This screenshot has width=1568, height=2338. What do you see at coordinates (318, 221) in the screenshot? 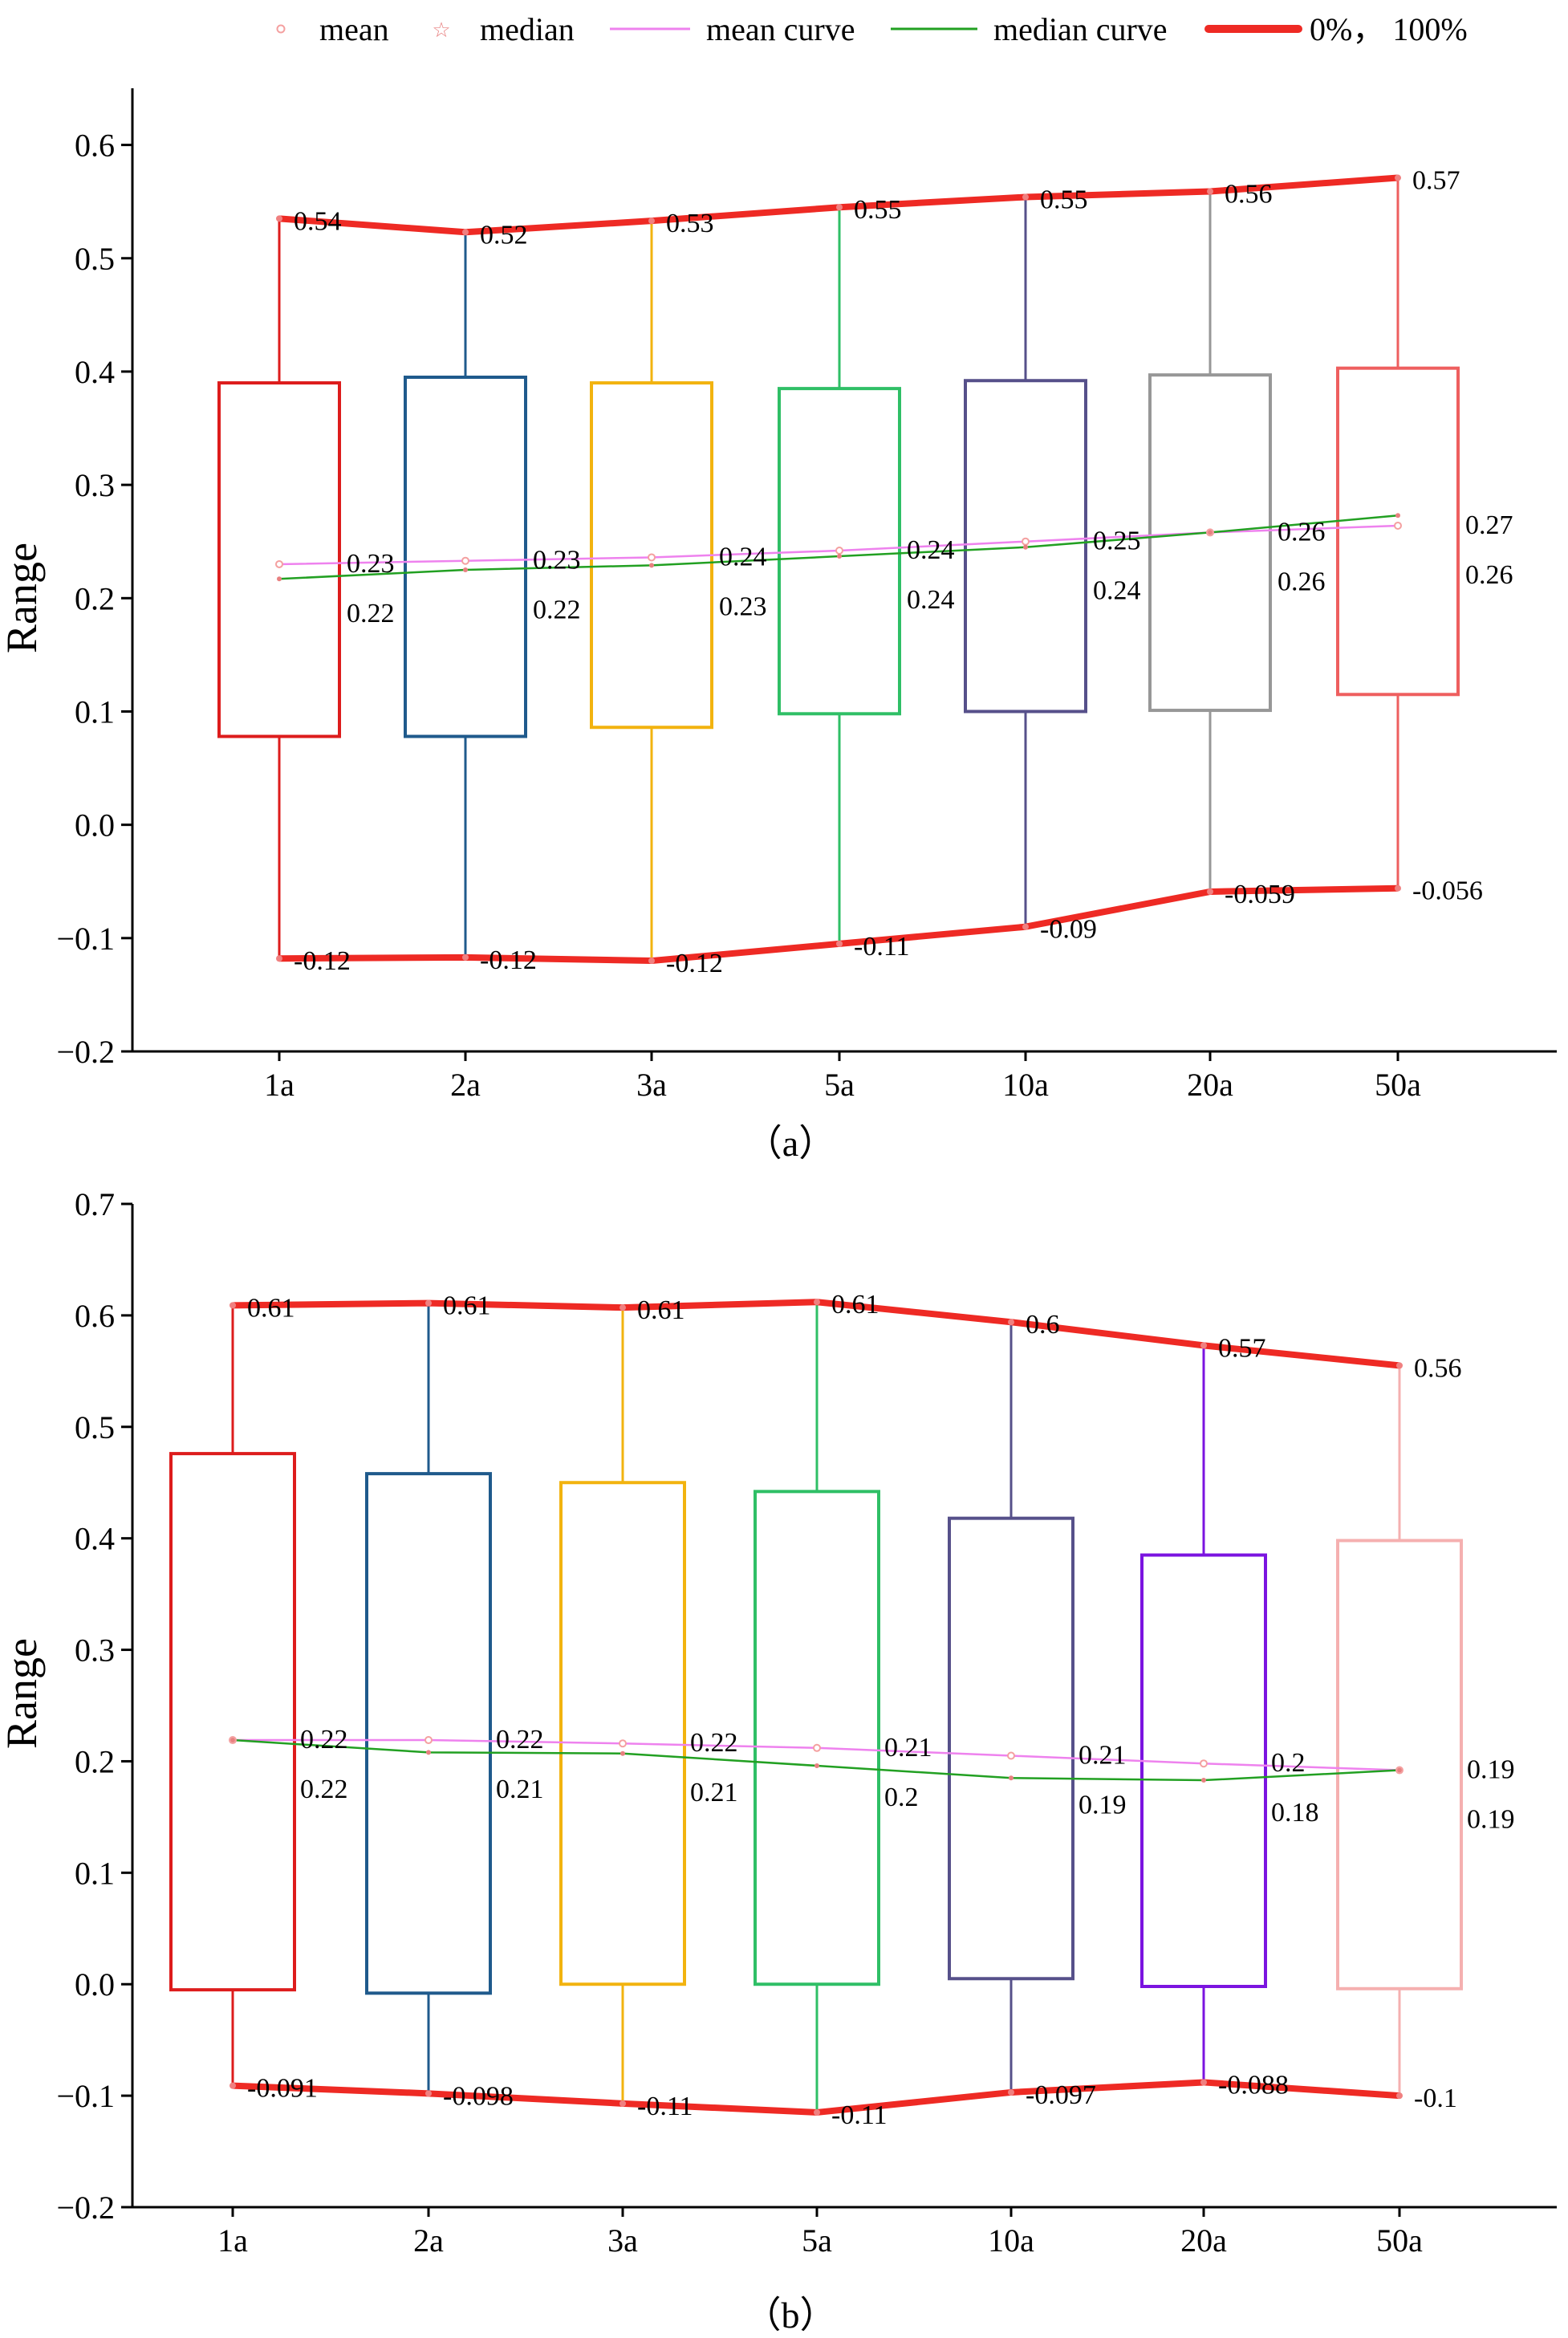
I see `max-data-label: 0.54` at bounding box center [318, 221].